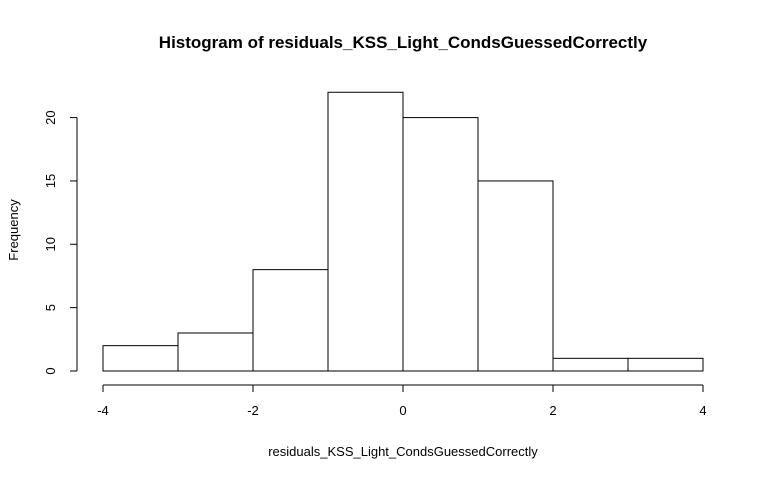 Image resolution: width=768 pixels, height=480 pixels. What do you see at coordinates (50, 244) in the screenshot?
I see `y-tick-label: 10` at bounding box center [50, 244].